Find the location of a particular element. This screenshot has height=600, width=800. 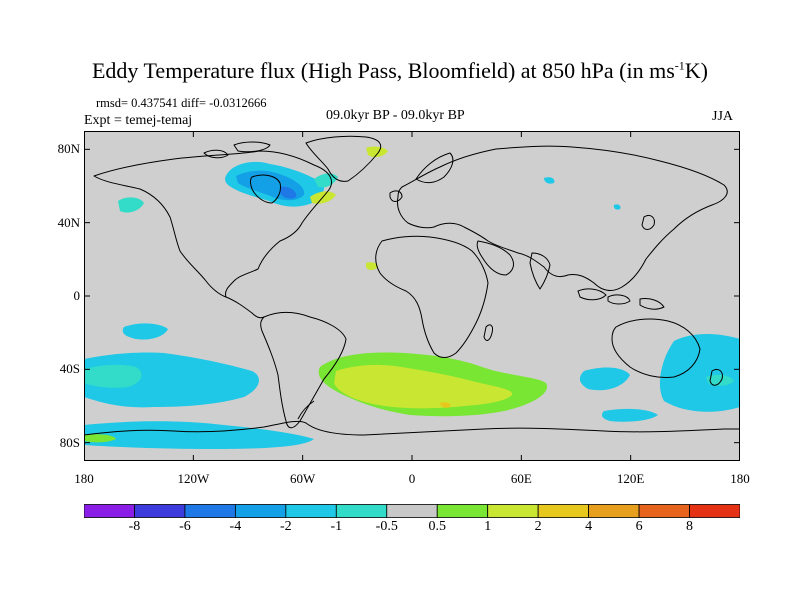

lon-label-120W: 120W is located at coordinates (193, 478).